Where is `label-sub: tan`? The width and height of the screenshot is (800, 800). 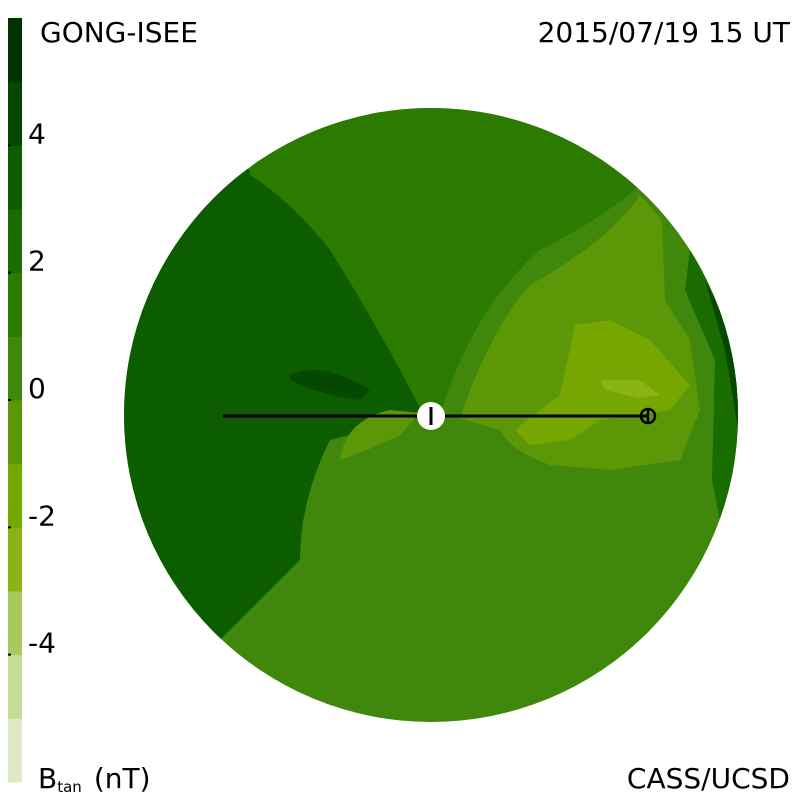
label-sub: tan is located at coordinates (69, 787).